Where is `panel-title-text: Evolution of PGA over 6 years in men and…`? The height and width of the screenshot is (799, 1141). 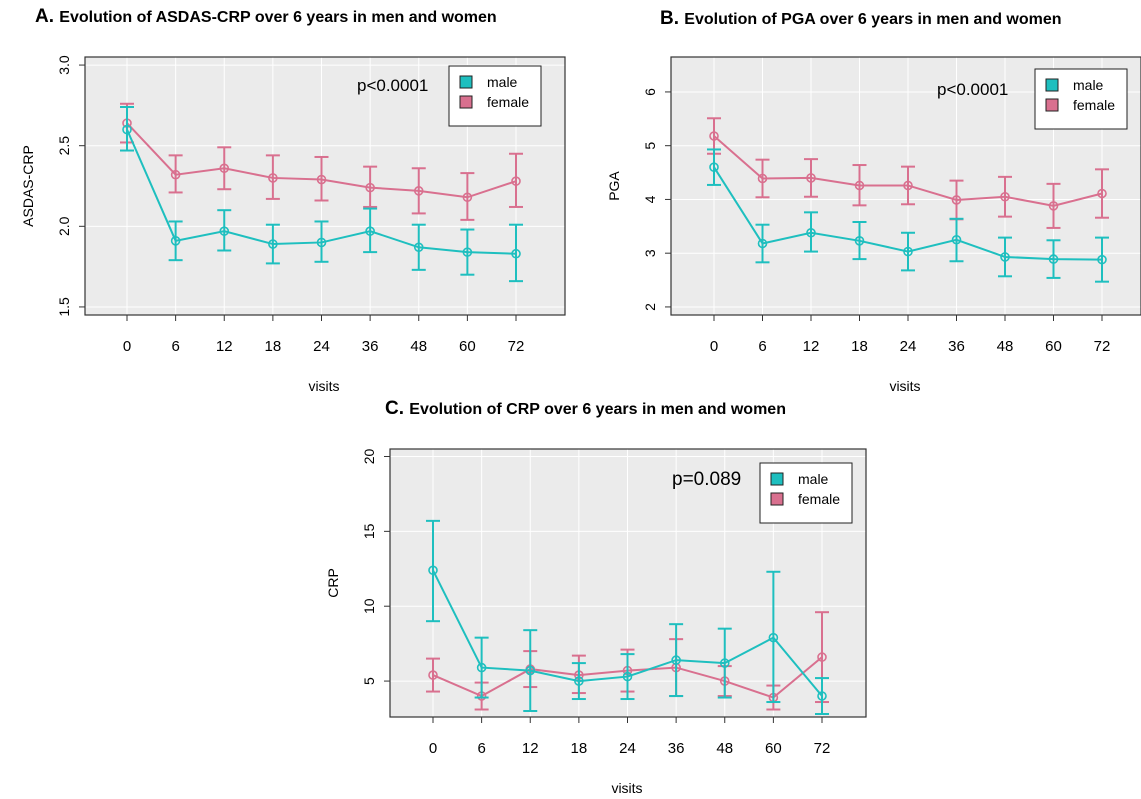 panel-title-text: Evolution of PGA over 6 years in men and… is located at coordinates (872, 19).